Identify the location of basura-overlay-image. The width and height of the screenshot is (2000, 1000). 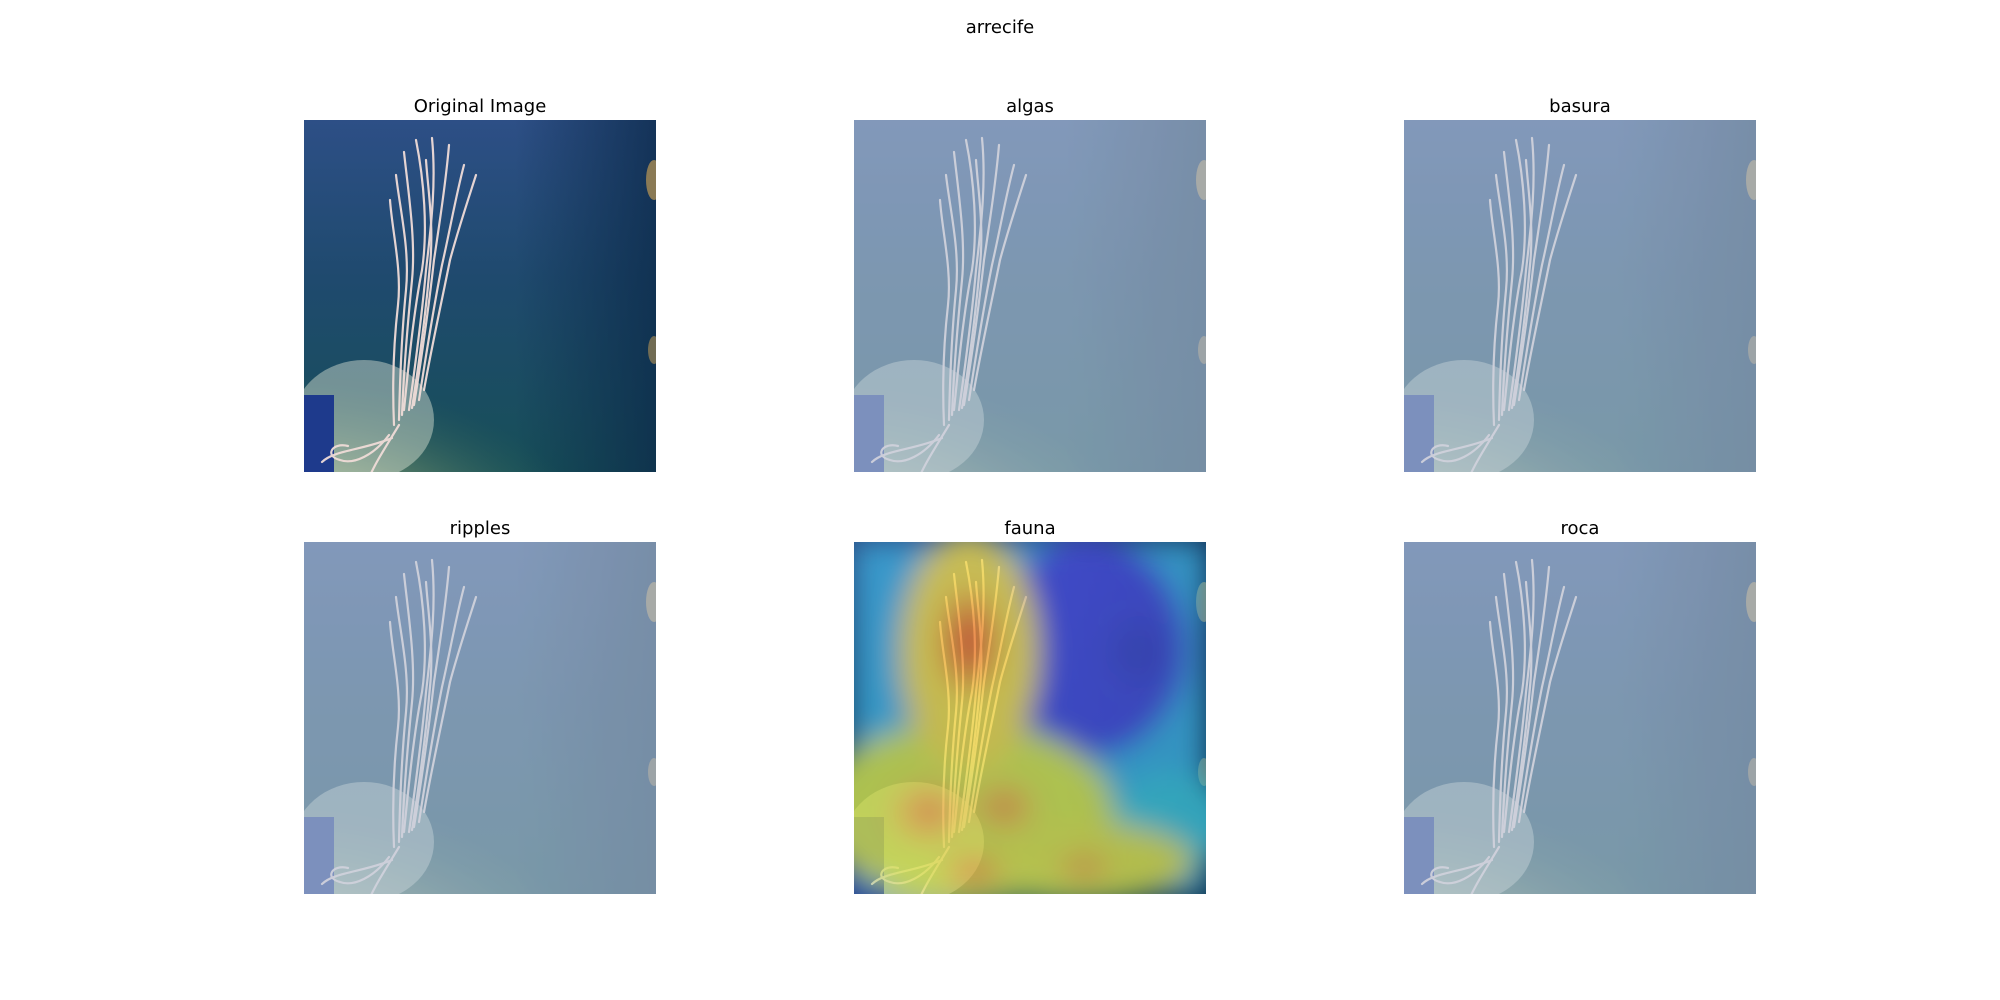
(1580, 296).